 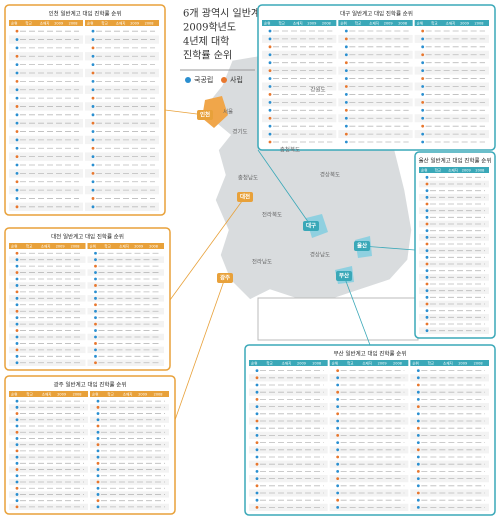 What do you see at coordinates (311, 226) in the screenshot?
I see `city-label: 대구` at bounding box center [311, 226].